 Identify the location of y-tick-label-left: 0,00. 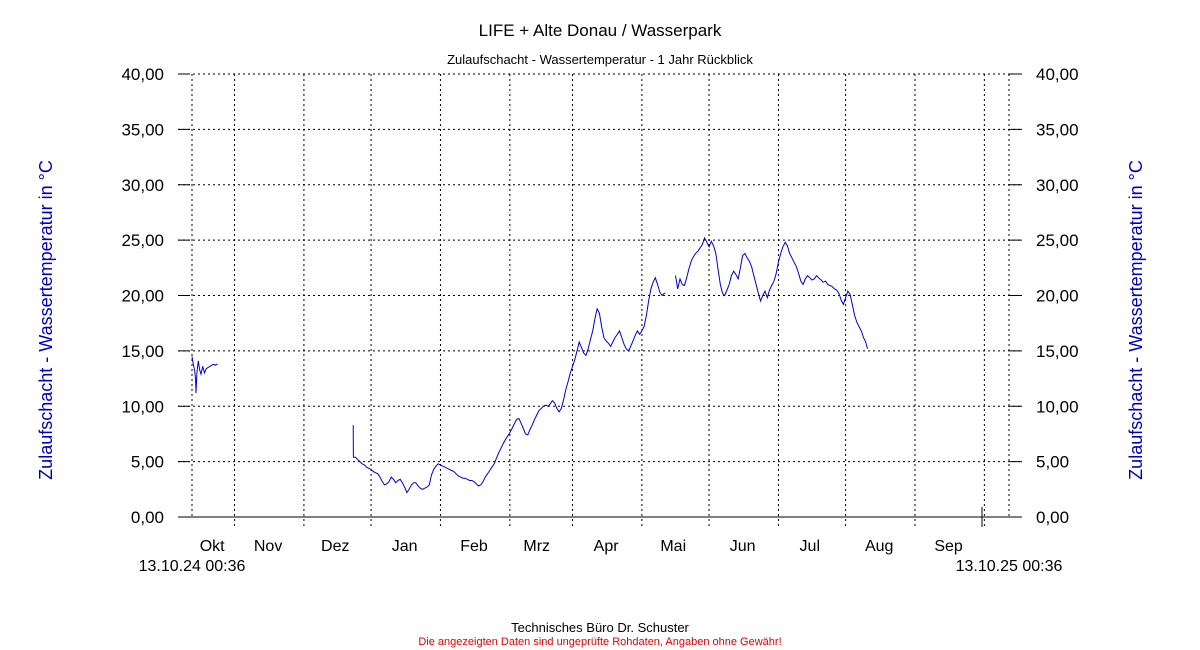
(147, 517).